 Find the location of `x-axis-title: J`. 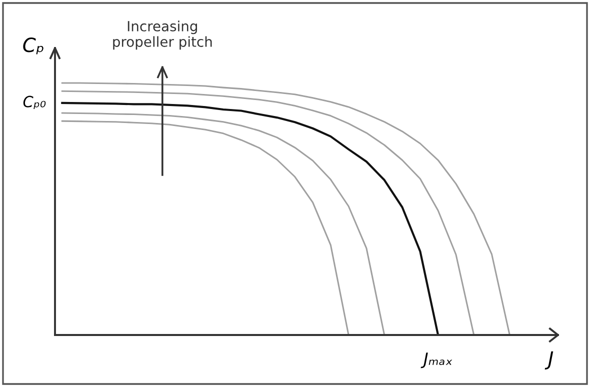

x-axis-title: J is located at coordinates (549, 360).